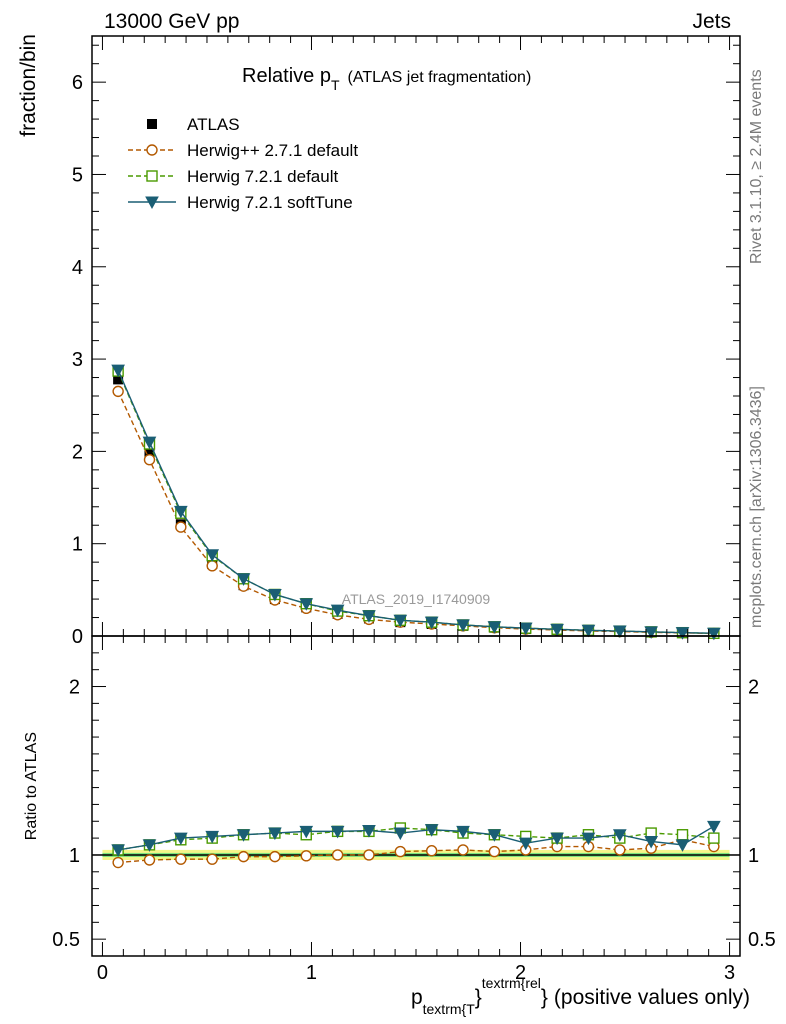 The image size is (786, 1024). What do you see at coordinates (66, 940) in the screenshot?
I see `ratio-y-tick-label-left: 0.5` at bounding box center [66, 940].